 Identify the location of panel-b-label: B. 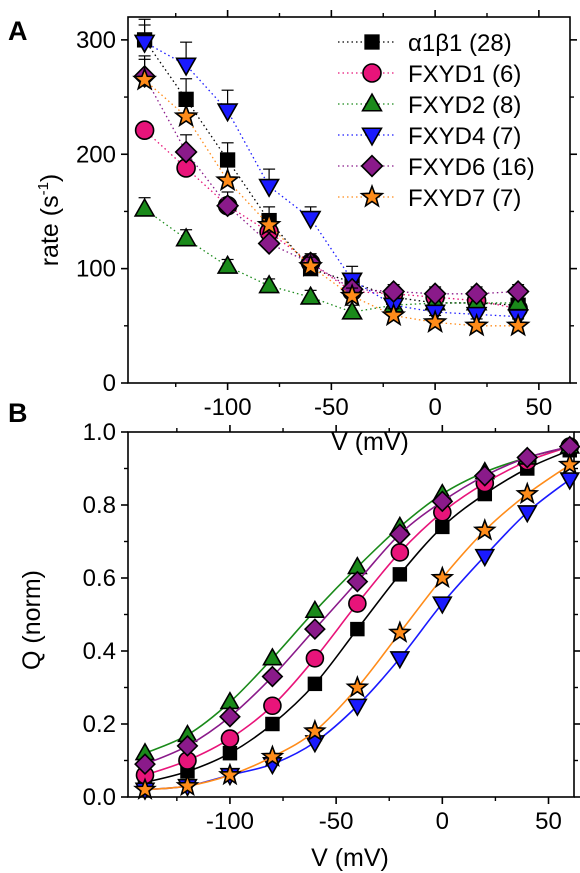
(18, 413).